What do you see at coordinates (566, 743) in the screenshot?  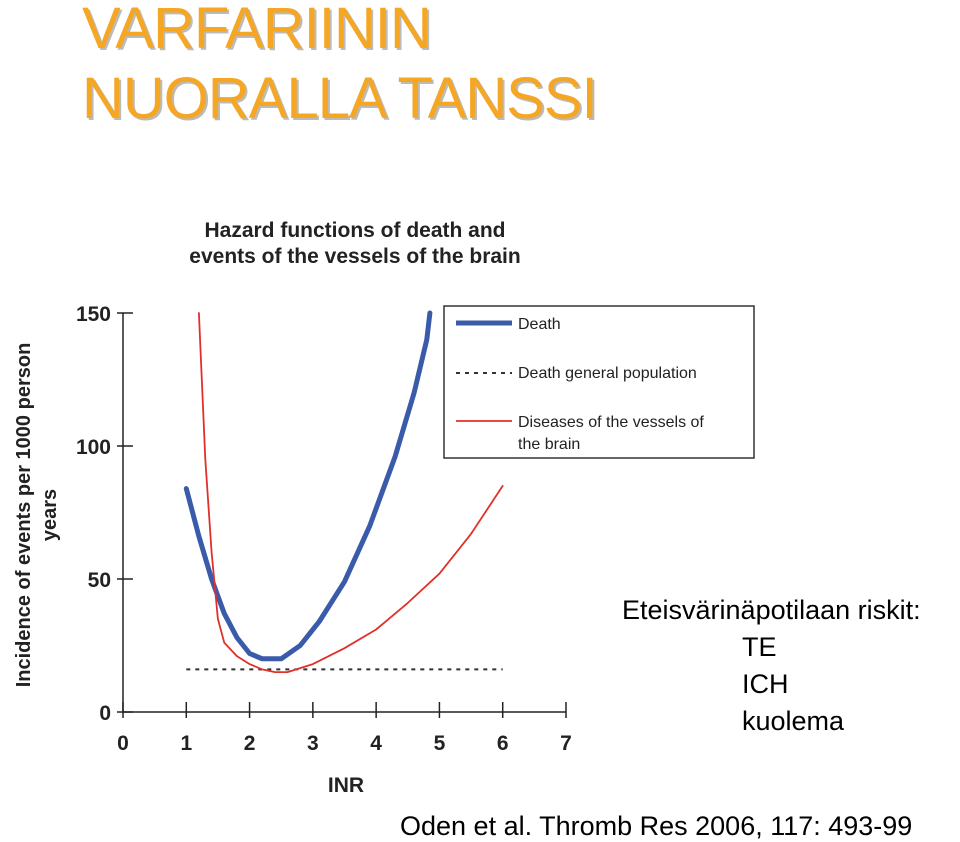 I see `x-tick-label: 7` at bounding box center [566, 743].